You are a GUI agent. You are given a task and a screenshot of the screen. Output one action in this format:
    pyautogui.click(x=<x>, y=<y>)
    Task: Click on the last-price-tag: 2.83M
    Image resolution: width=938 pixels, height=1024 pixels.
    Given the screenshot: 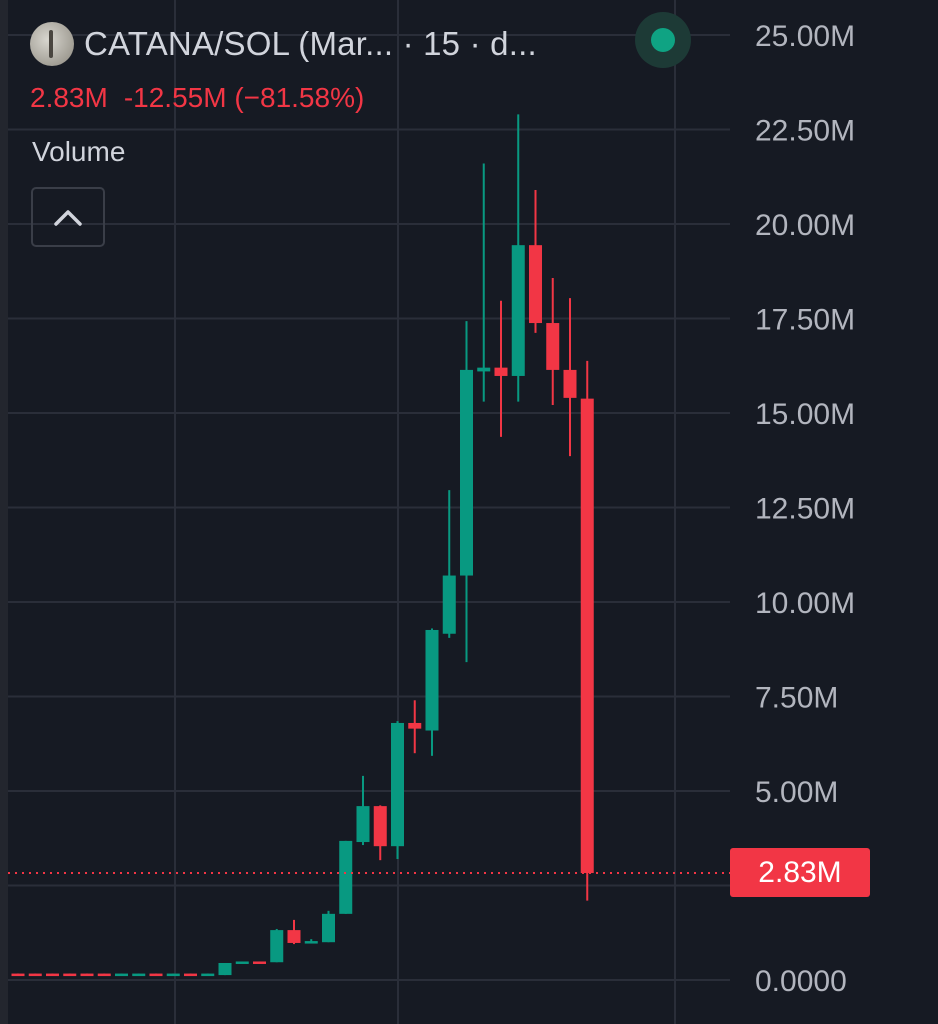 What is the action you would take?
    pyautogui.click(x=800, y=872)
    